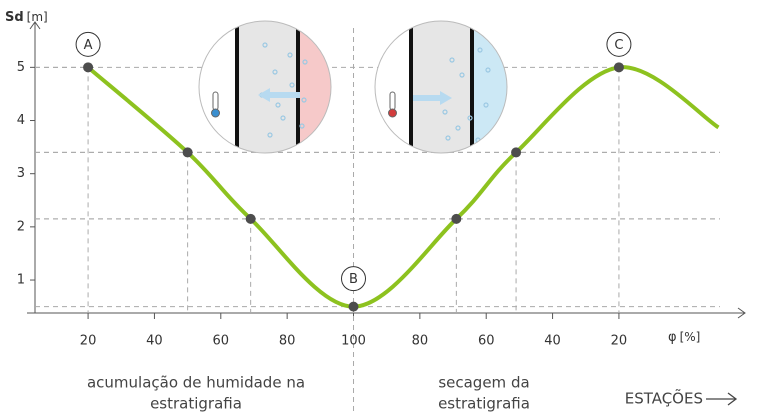  What do you see at coordinates (21, 226) in the screenshot?
I see `y-tick-label: 2` at bounding box center [21, 226].